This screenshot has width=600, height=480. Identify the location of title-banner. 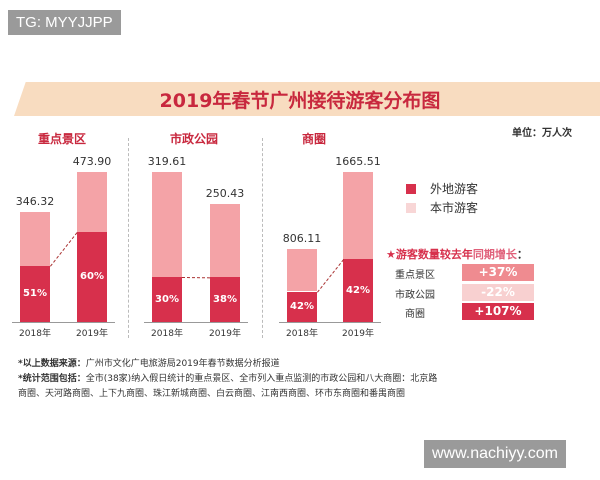
(307, 99).